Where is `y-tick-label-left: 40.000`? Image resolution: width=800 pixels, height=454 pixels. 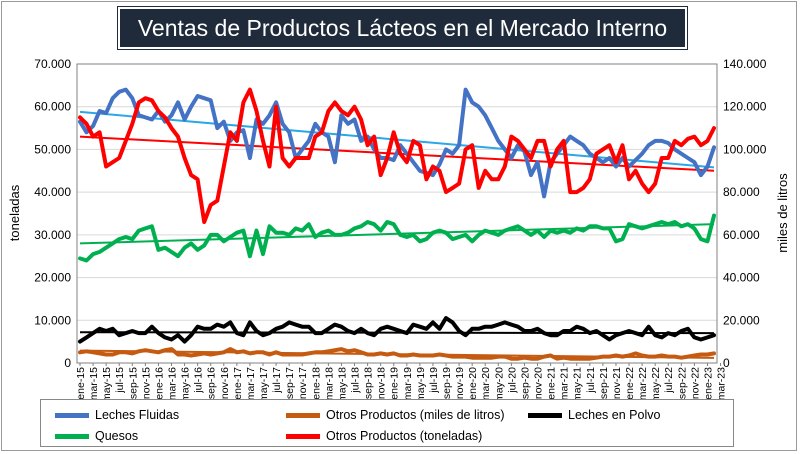
y-tick-label-left: 40.000 is located at coordinates (52, 192).